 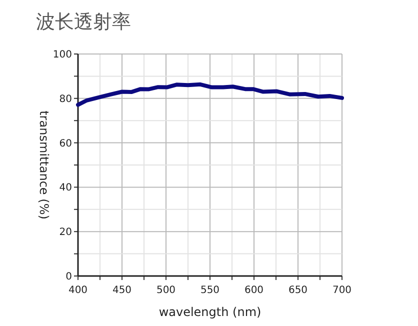 I want to click on chart-title: 波长透射率, so click(x=83, y=22).